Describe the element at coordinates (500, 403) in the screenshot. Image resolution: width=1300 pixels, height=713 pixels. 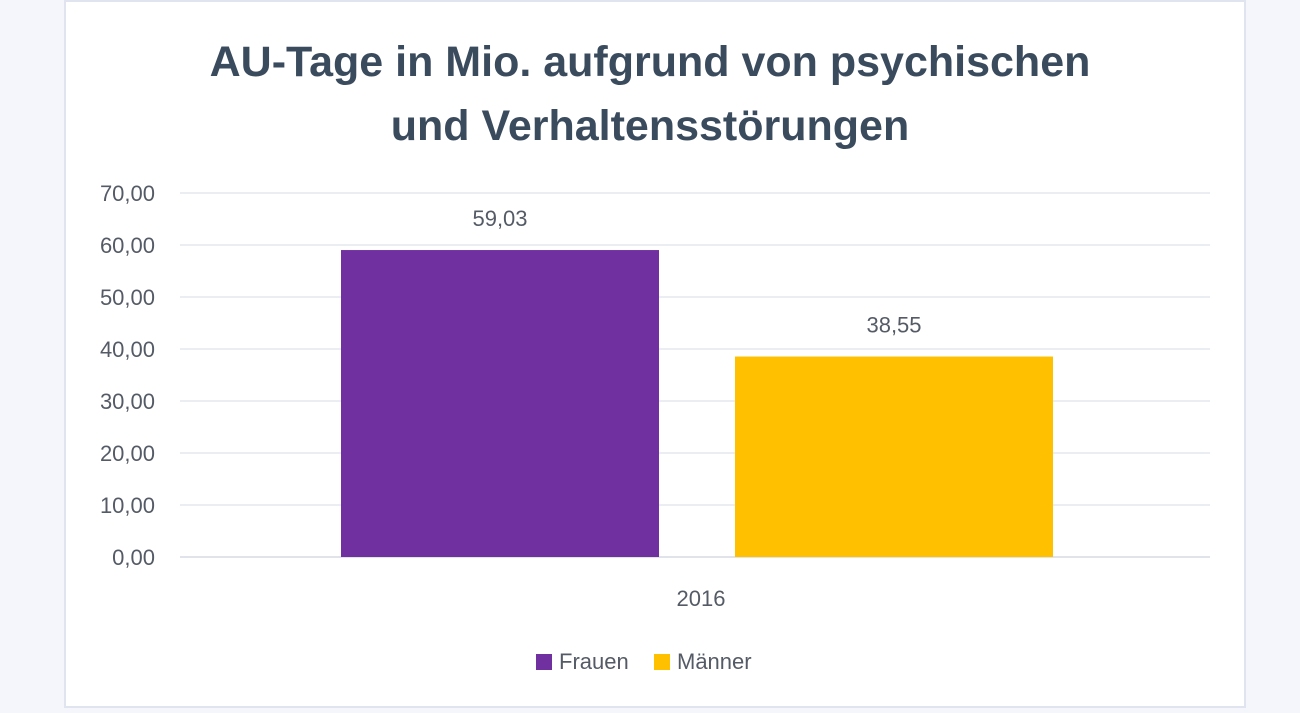
I see `bar-frauen` at that location.